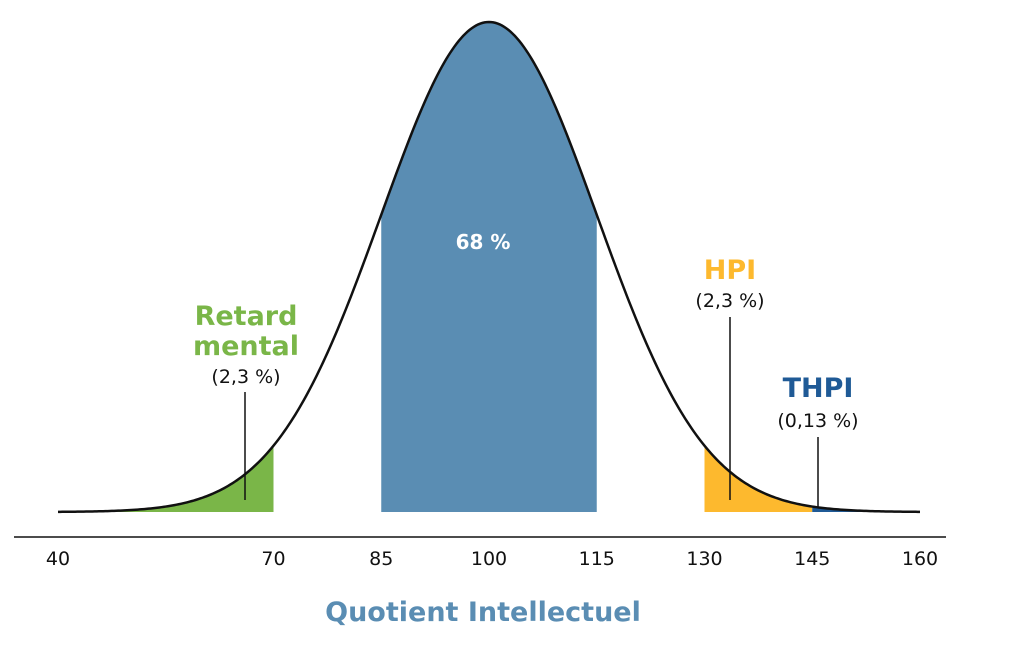  What do you see at coordinates (920, 559) in the screenshot?
I see `tick-label-160: 160` at bounding box center [920, 559].